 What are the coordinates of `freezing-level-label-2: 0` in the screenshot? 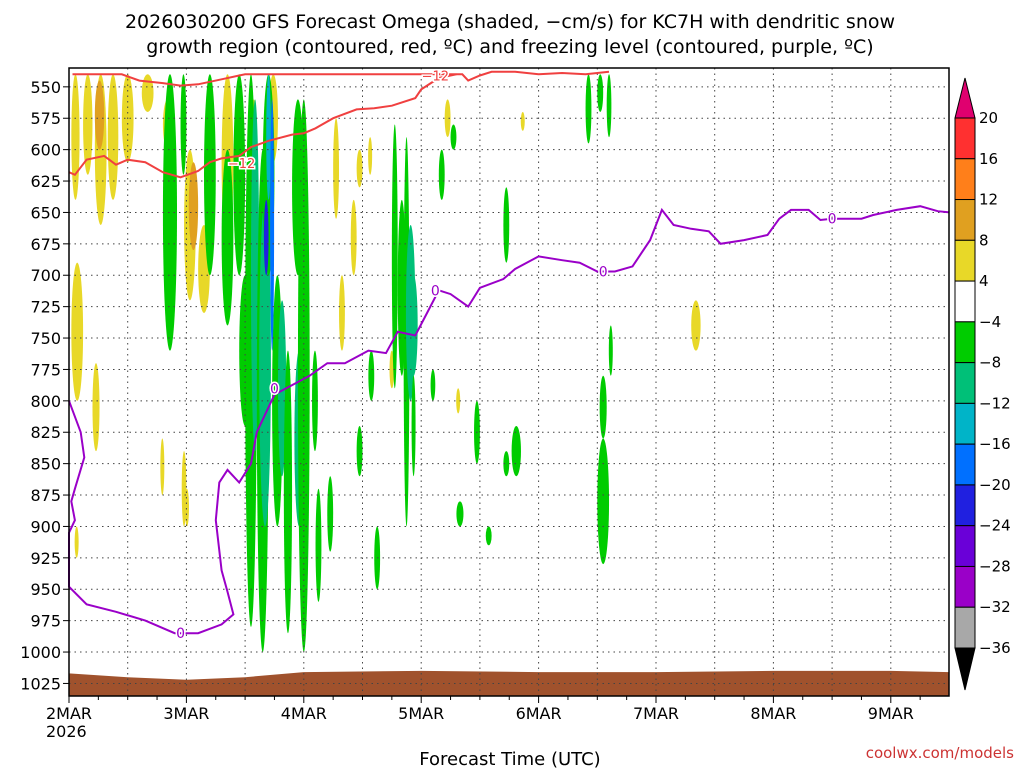 It's located at (435, 291).